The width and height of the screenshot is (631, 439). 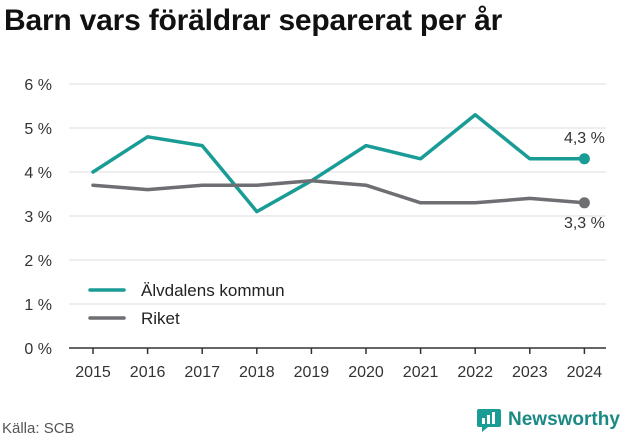 What do you see at coordinates (564, 419) in the screenshot?
I see `brand-name: Newsworthy` at bounding box center [564, 419].